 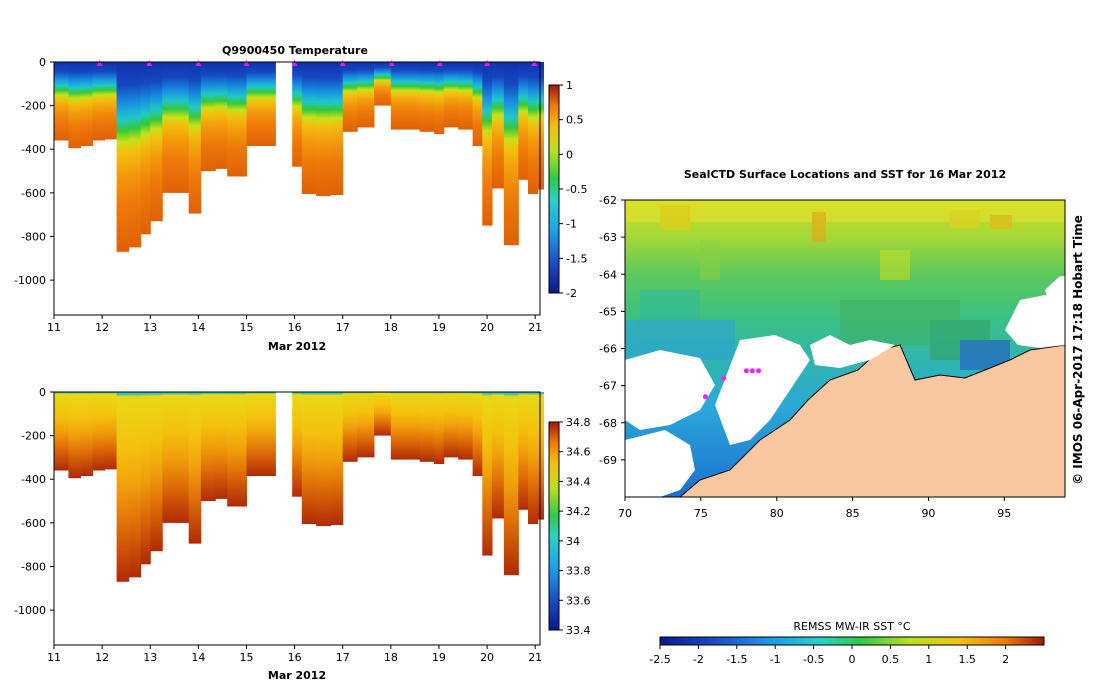 I want to click on x-tick-label: 15, so click(x=246, y=657).